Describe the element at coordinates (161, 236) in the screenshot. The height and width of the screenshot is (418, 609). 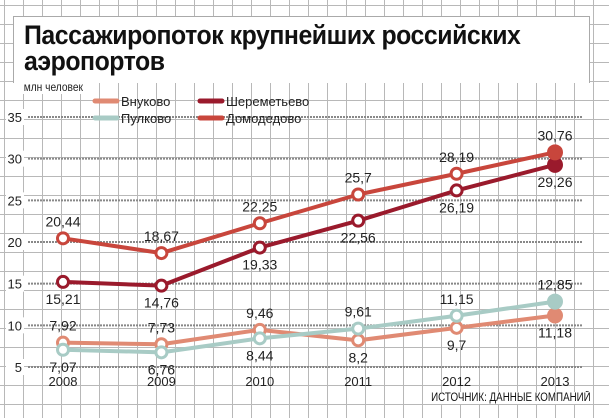
I see `data-label: 18,67` at that location.